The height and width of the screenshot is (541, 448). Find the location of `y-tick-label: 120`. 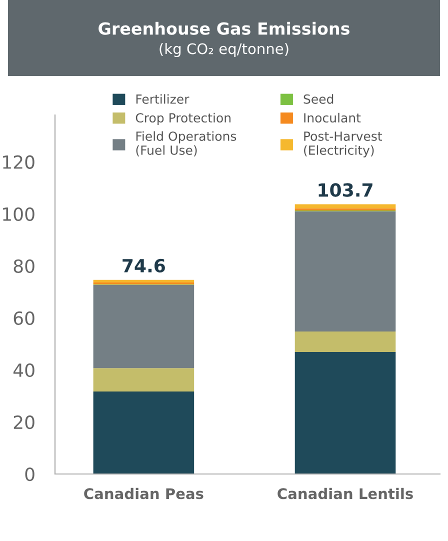

y-tick-label: 120 is located at coordinates (18, 162).